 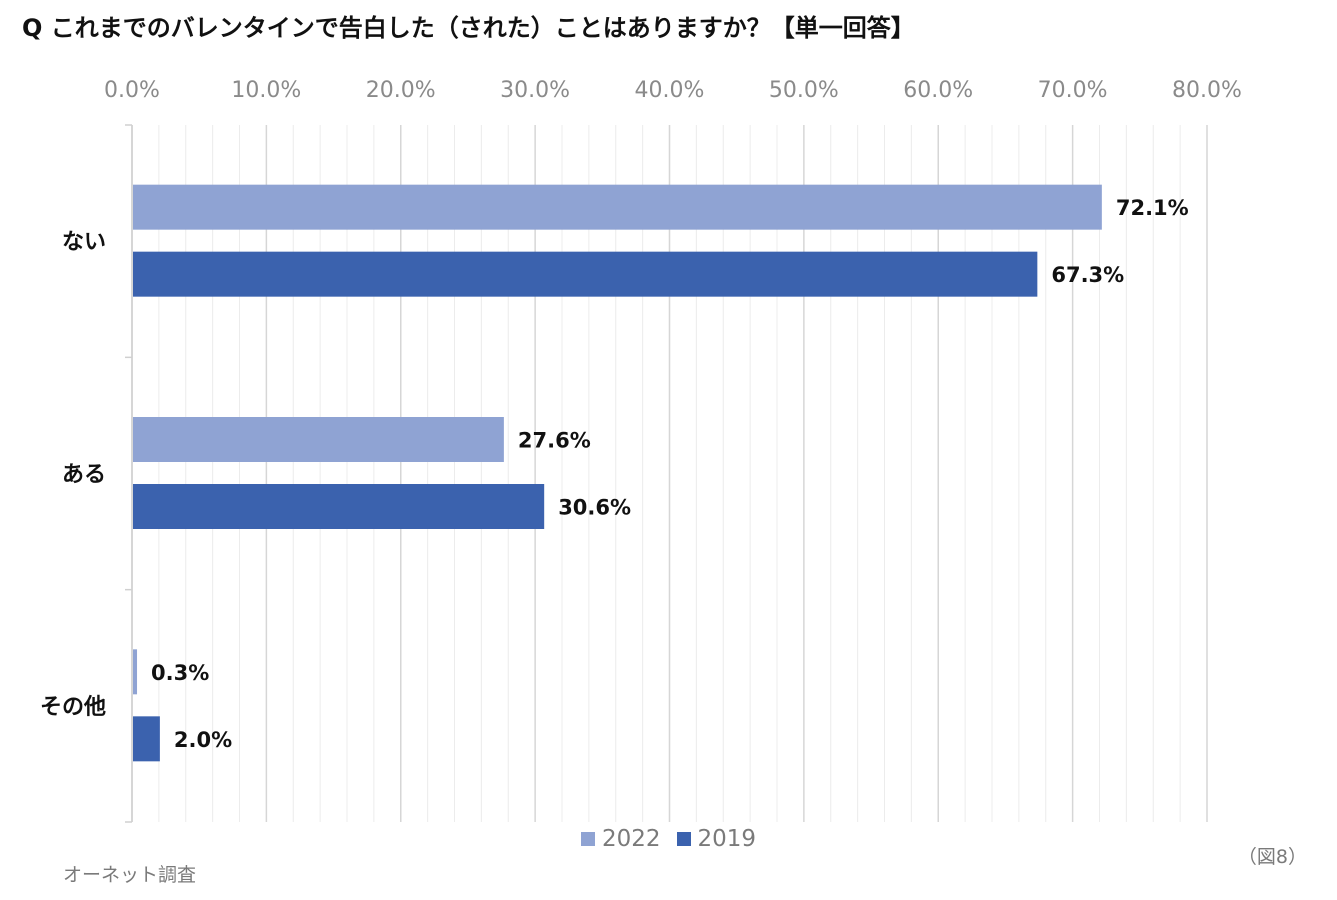 What do you see at coordinates (401, 90) in the screenshot?
I see `x-tick-label: 20.0%` at bounding box center [401, 90].